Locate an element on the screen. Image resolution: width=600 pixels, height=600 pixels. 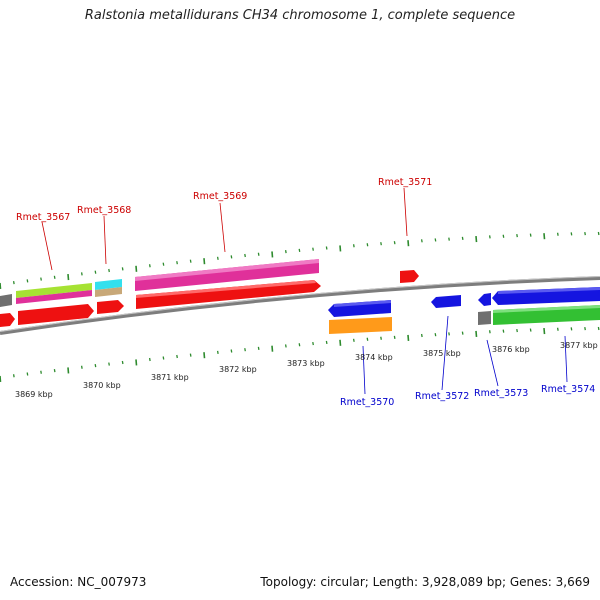
chromosome-backbone is located at coordinates (300, 305).